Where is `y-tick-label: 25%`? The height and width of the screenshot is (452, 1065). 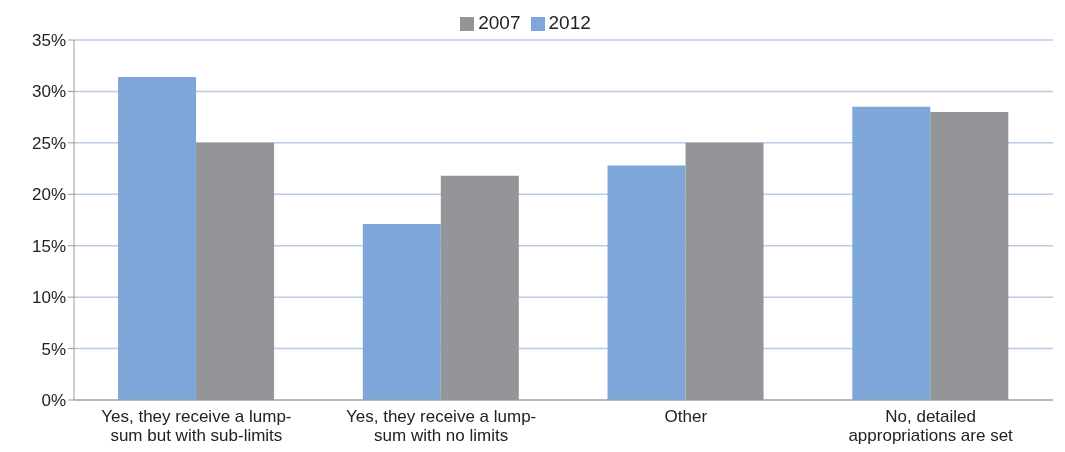
y-tick-label: 25% is located at coordinates (48, 143).